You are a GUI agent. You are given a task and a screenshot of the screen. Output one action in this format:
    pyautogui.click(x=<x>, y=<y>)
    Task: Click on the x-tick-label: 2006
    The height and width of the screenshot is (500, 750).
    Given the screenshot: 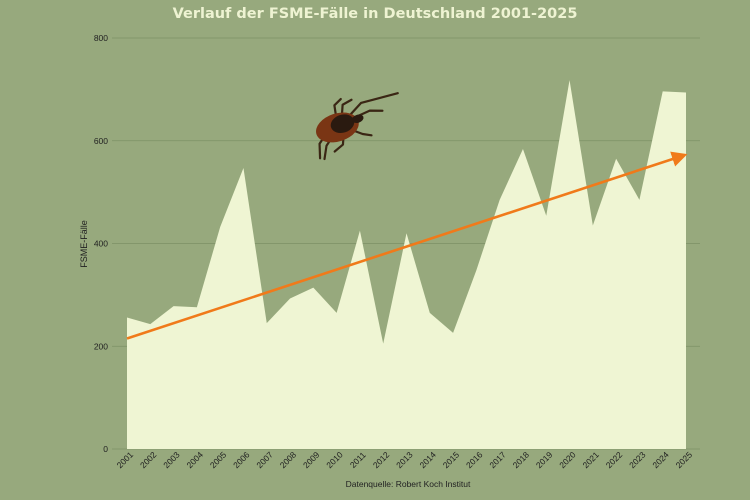 What is the action you would take?
    pyautogui.click(x=241, y=459)
    